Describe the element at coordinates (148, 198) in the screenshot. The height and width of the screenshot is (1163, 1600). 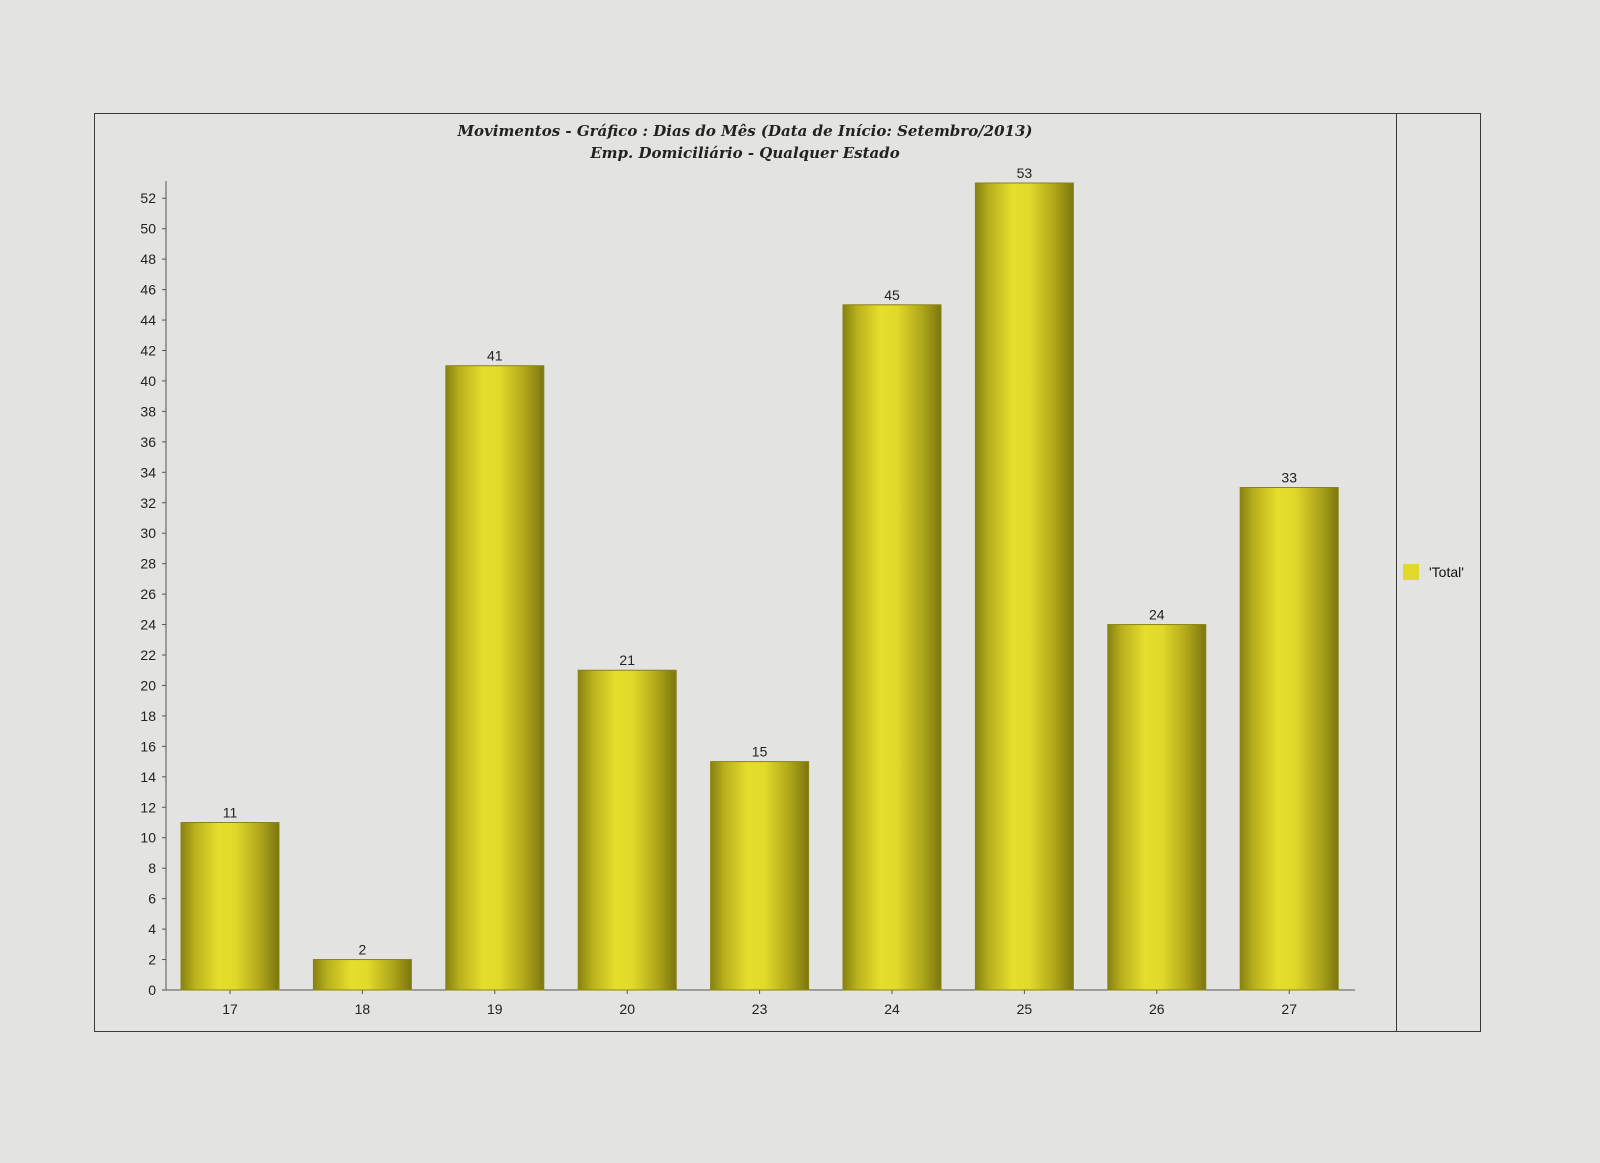
I see `y-tick-label: 52` at that location.